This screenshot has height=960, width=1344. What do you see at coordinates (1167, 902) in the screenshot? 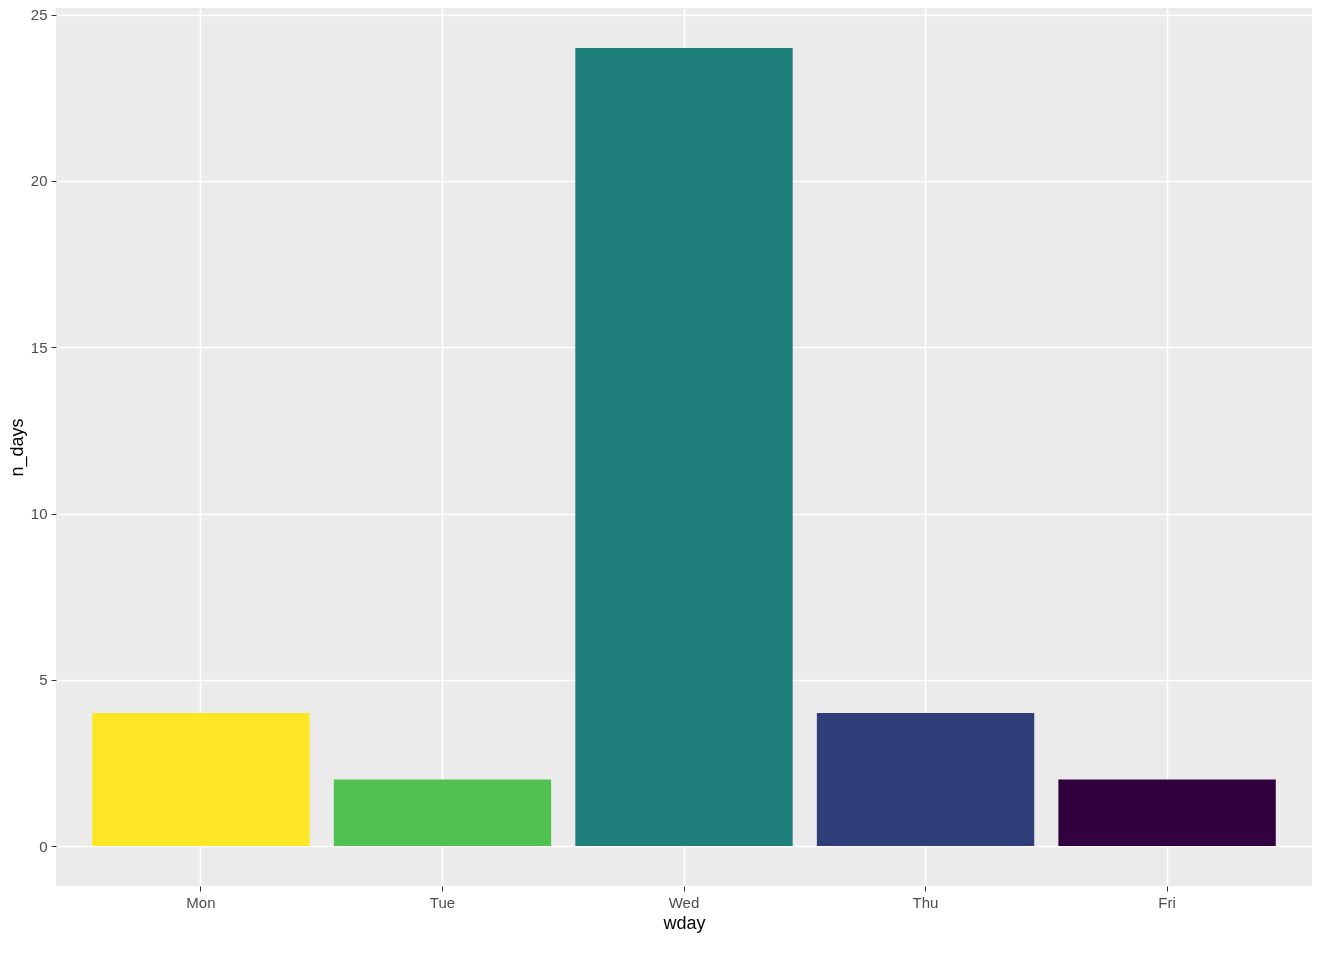
I see `x-tick-label: Fri` at bounding box center [1167, 902].